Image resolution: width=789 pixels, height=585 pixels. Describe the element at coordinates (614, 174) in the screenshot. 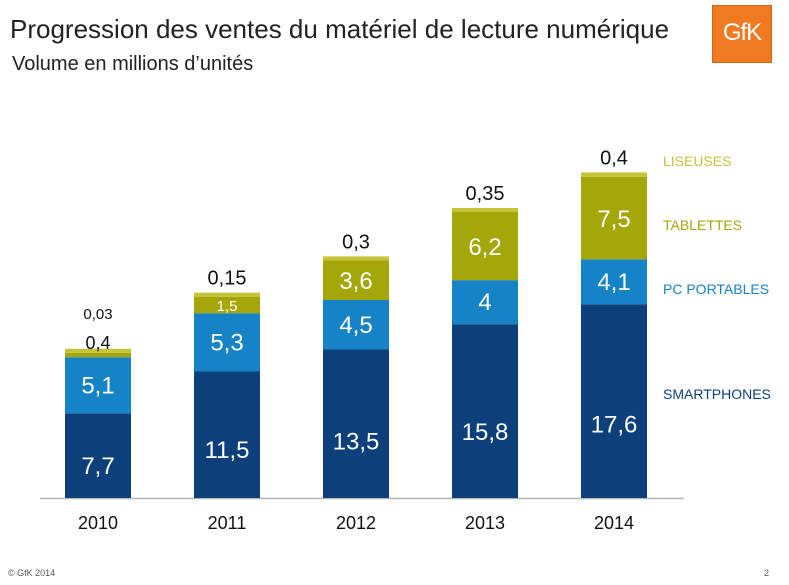

I see `bar-liseuses-2014` at that location.